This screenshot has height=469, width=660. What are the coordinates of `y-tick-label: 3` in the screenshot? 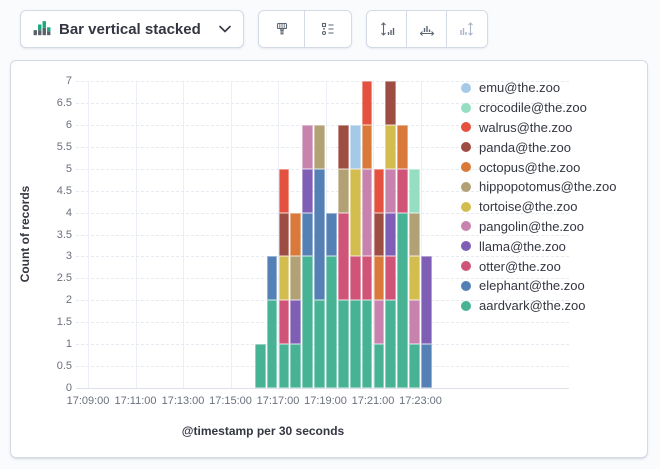 It's located at (68, 256).